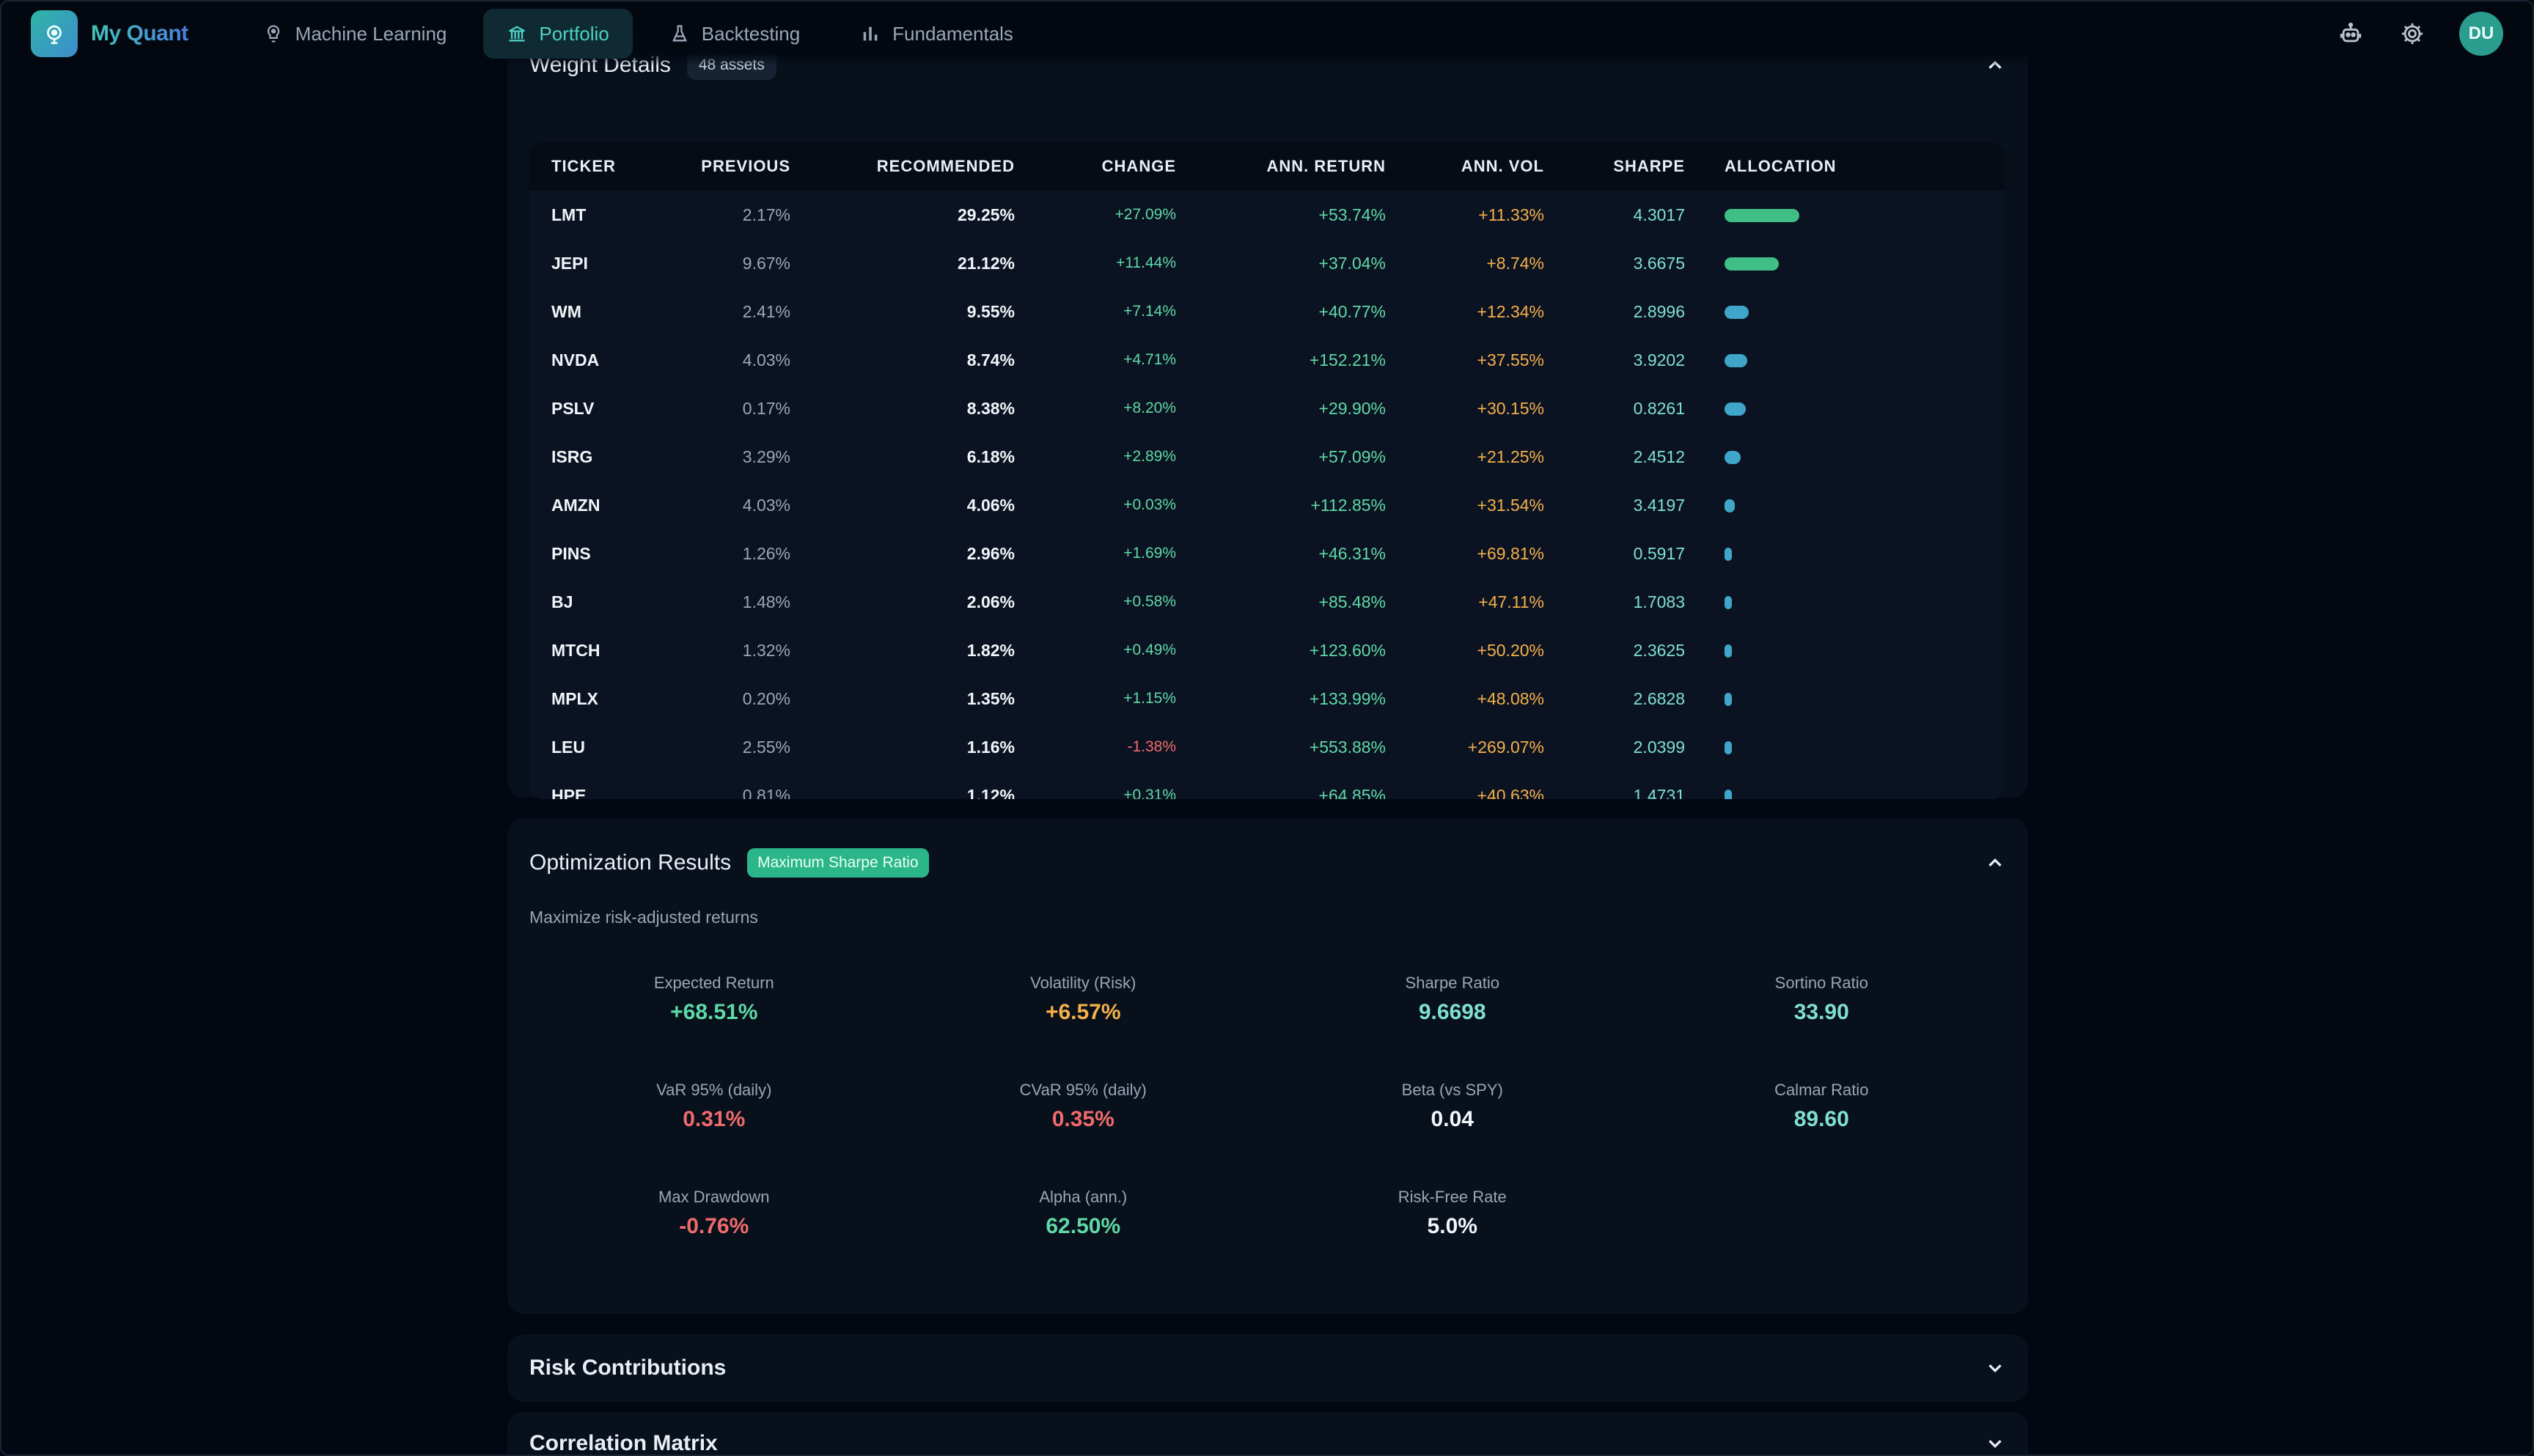  I want to click on ticker-cell: AMZN, so click(576, 505).